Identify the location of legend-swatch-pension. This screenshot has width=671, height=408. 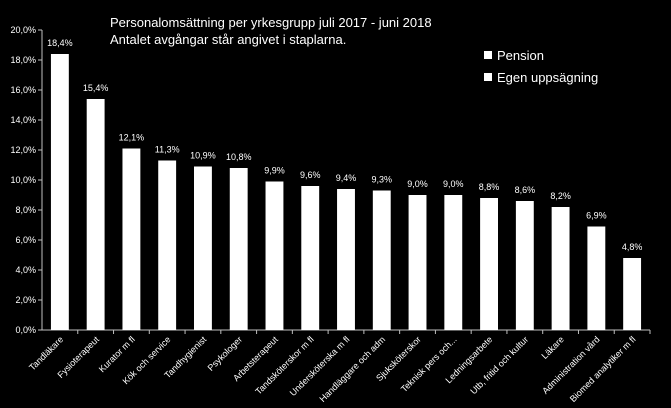
(488, 55).